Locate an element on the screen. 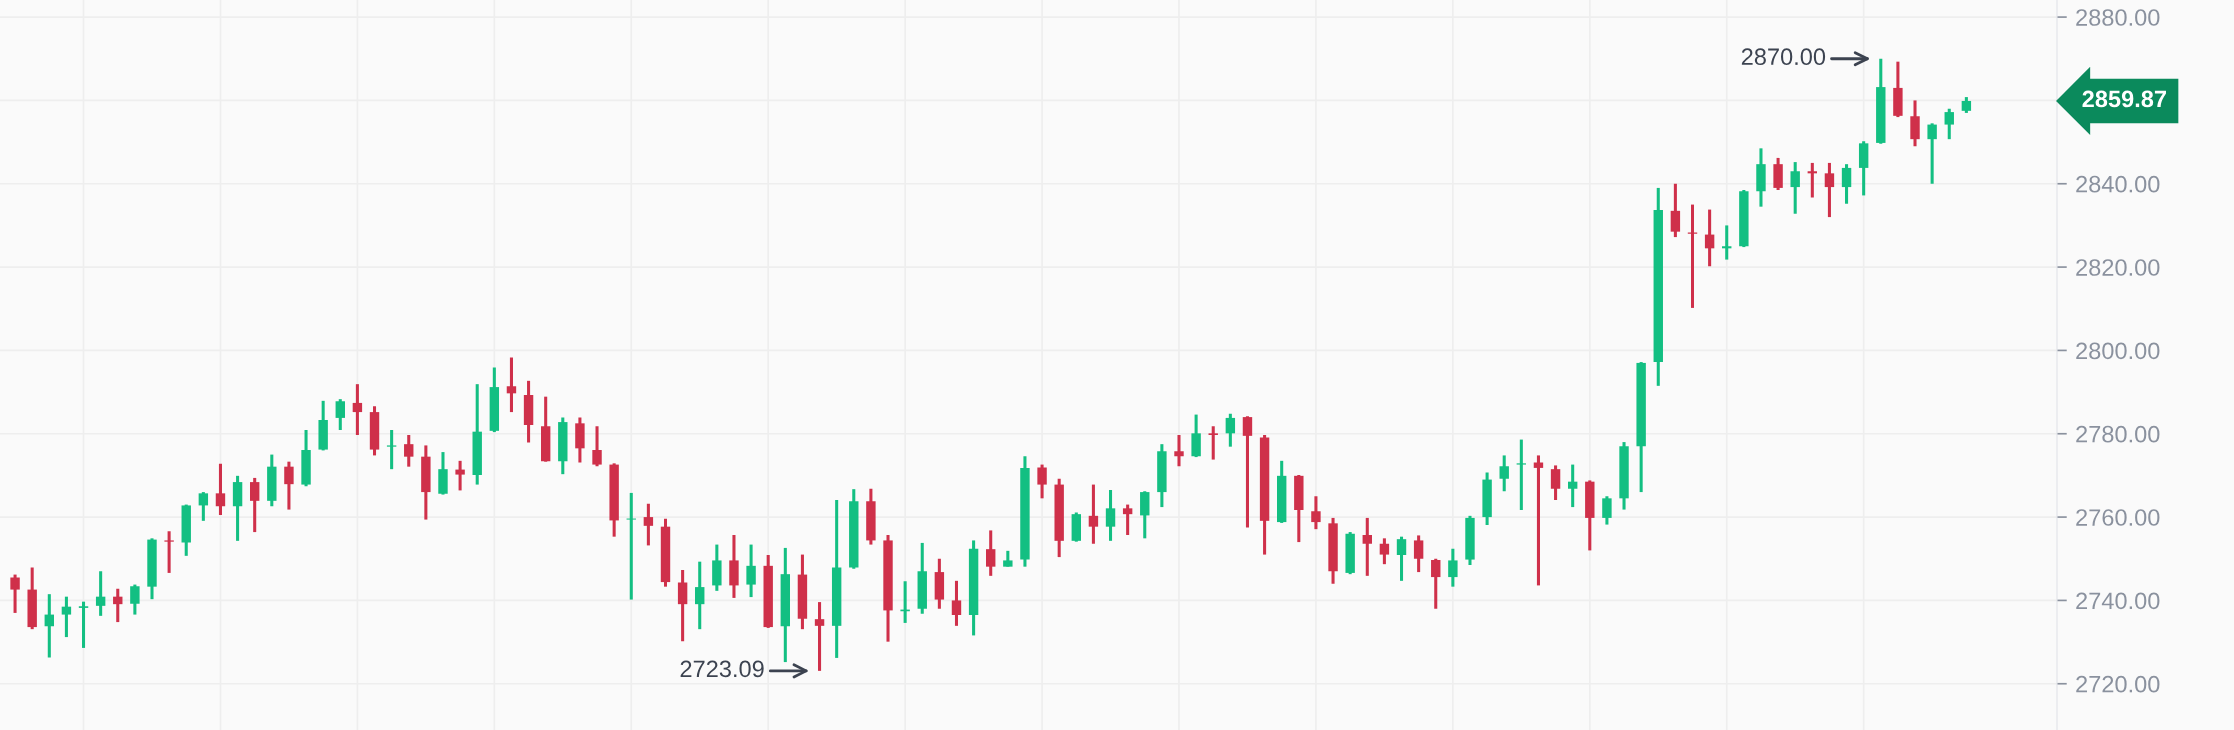  y-tick-label: 2740.00 is located at coordinates (2118, 601).